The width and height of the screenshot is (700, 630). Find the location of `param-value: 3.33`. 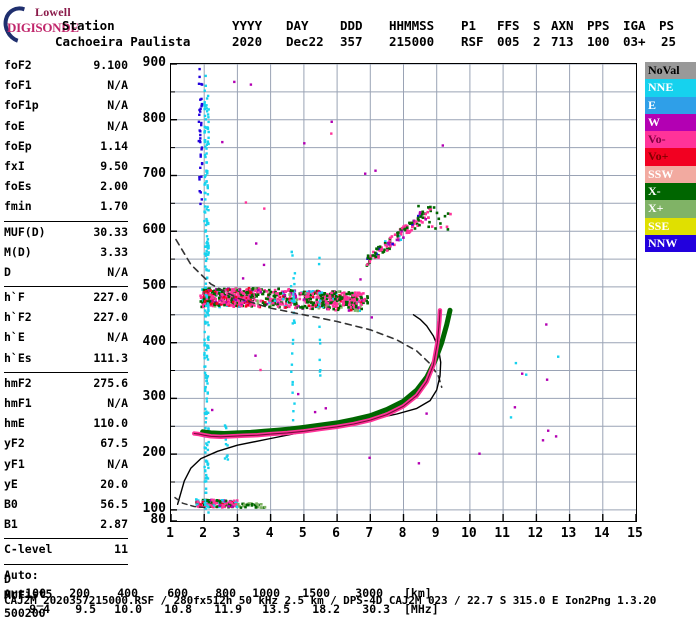

param-value: 3.33 is located at coordinates (114, 251).